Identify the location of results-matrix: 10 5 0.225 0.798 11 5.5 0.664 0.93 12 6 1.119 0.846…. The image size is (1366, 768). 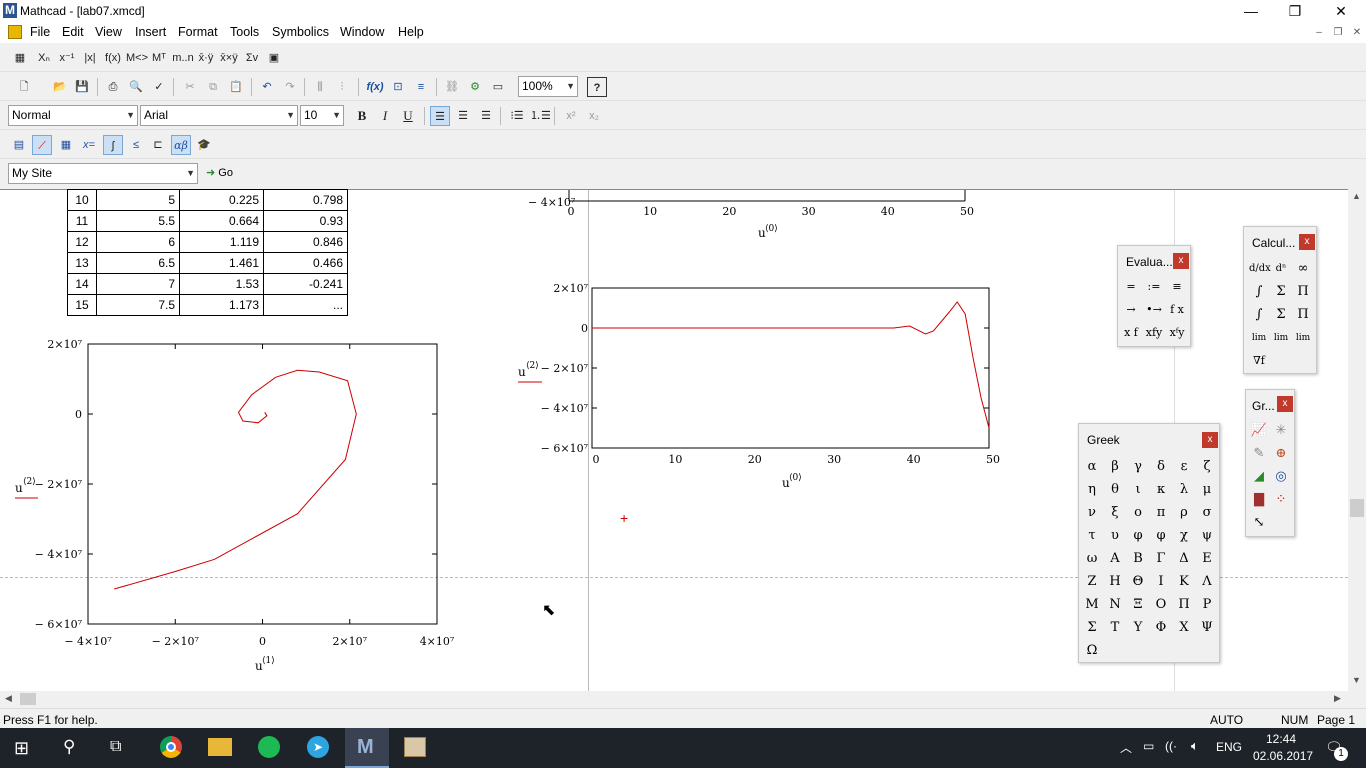
(207, 252).